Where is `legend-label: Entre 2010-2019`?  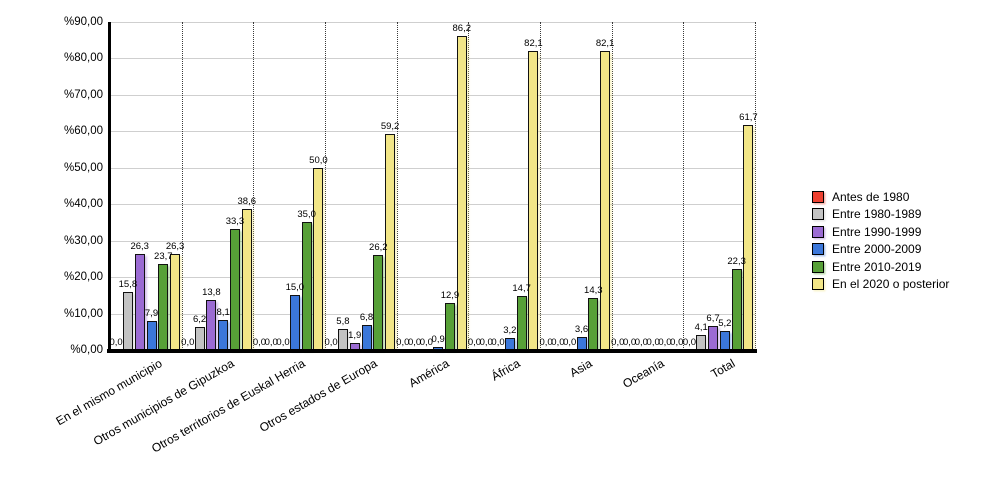
legend-label: Entre 2010-2019 is located at coordinates (877, 266).